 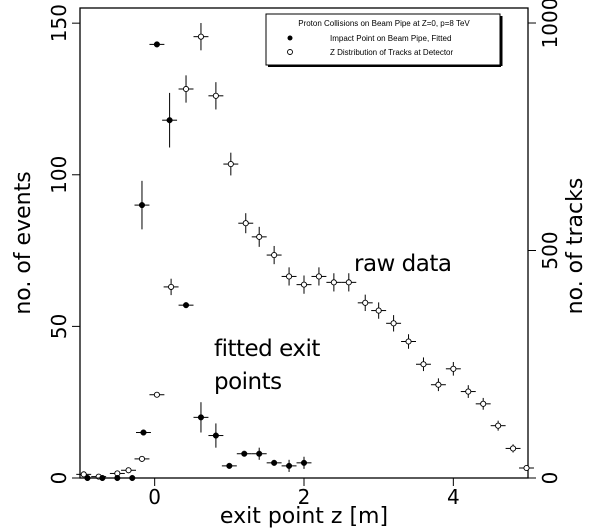 What do you see at coordinates (23, 242) in the screenshot?
I see `y-axis-label-left: no. of events` at bounding box center [23, 242].